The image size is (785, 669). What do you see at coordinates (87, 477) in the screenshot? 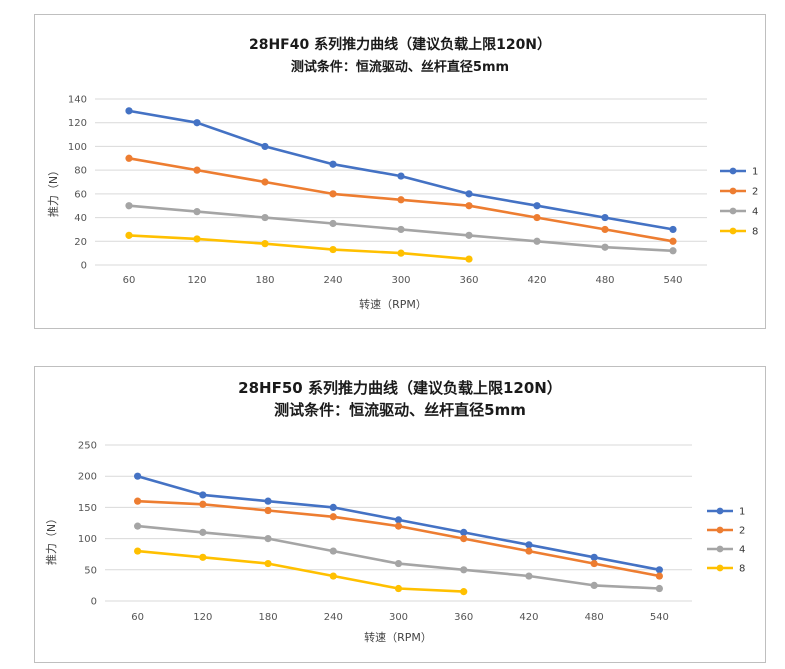
I see `y-tick-label: 200` at bounding box center [87, 477].